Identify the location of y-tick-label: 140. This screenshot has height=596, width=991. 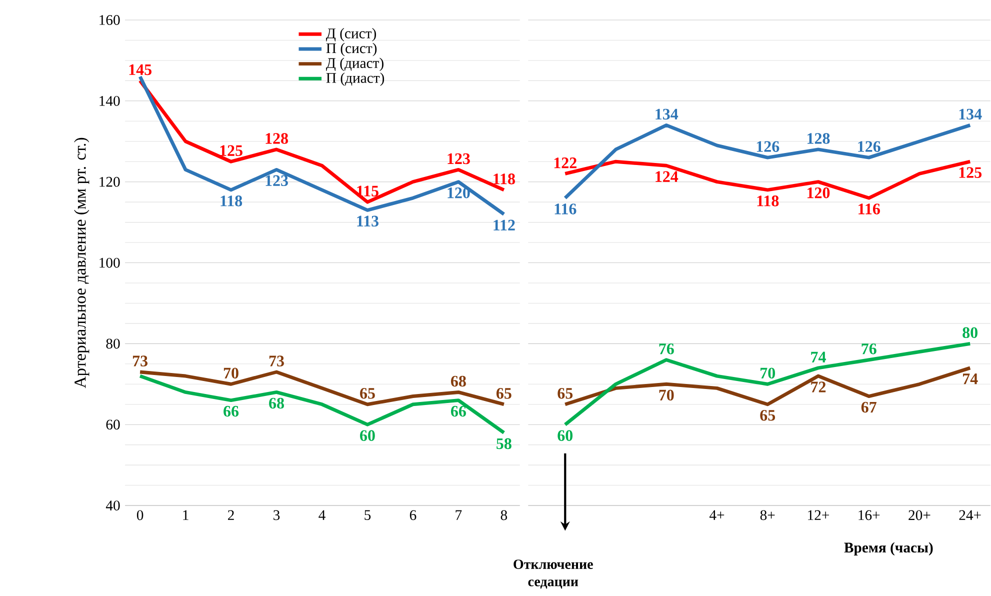
(110, 101).